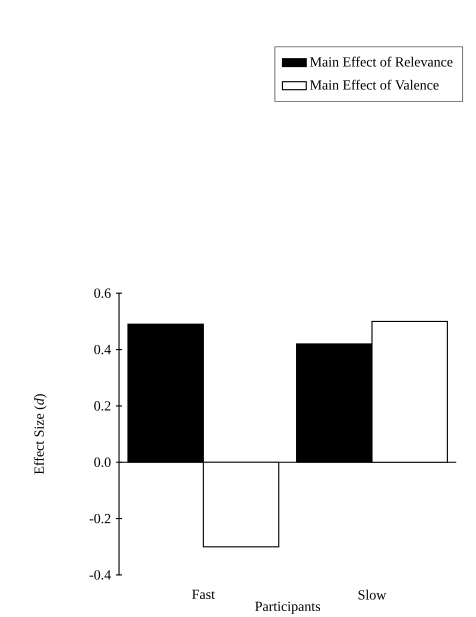  I want to click on x-tick-label: Fast, so click(203, 595).